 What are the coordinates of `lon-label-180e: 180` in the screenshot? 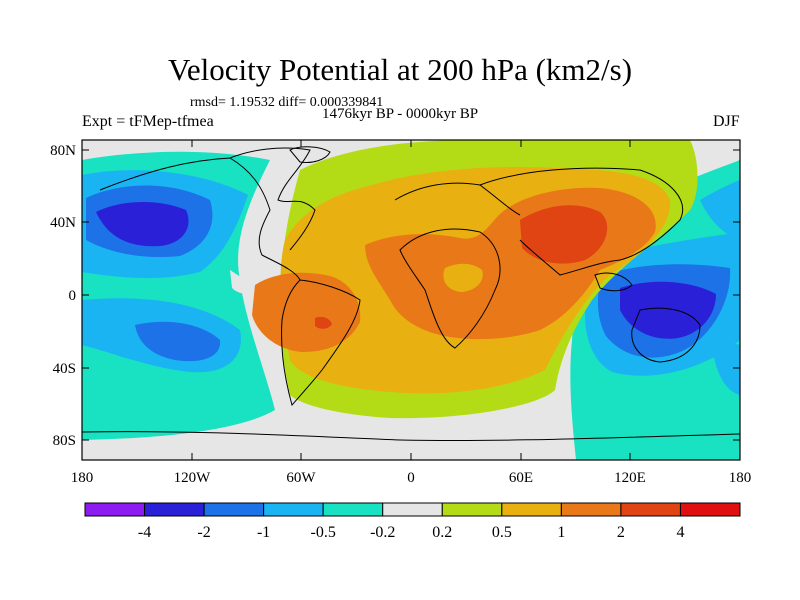 It's located at (740, 478).